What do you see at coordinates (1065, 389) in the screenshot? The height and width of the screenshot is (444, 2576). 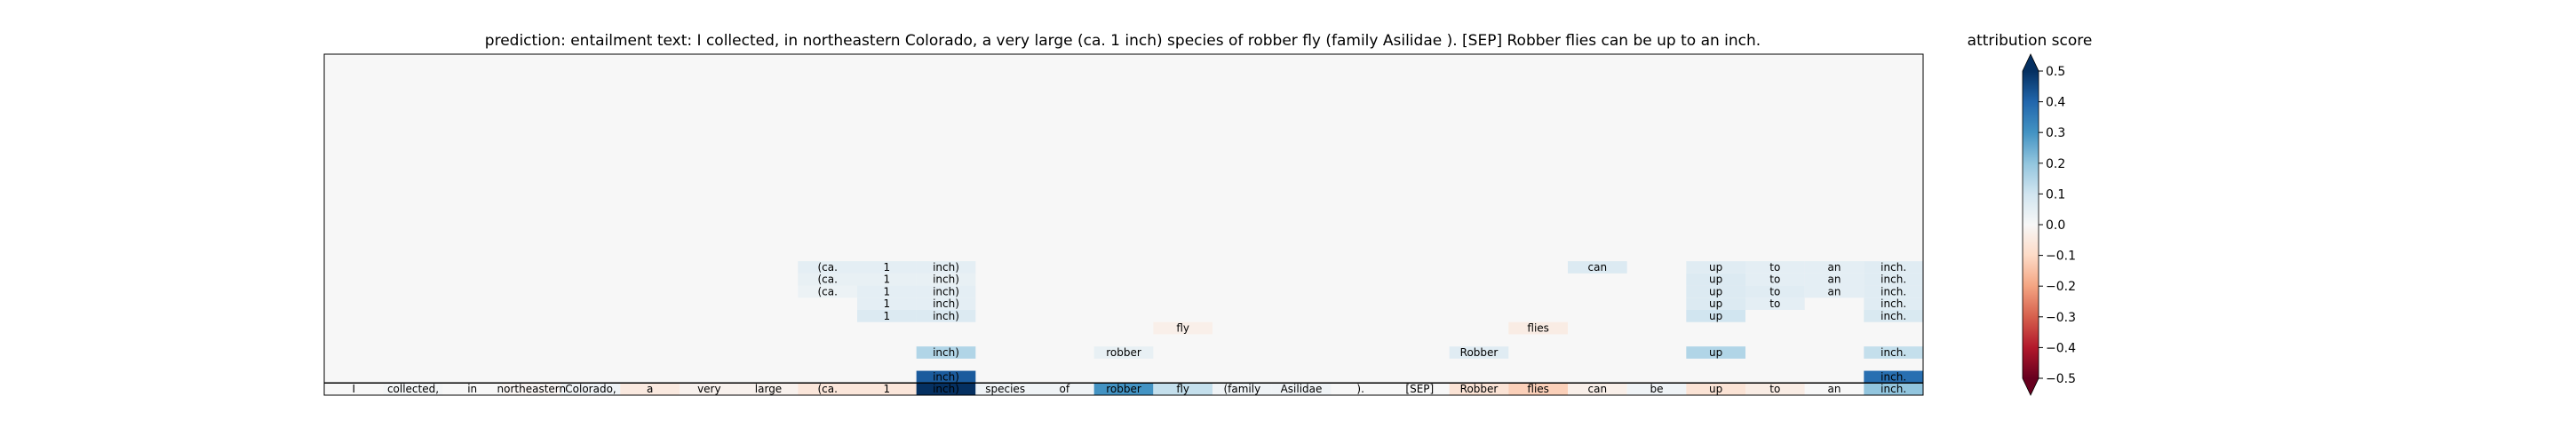 I see `token-label: of` at bounding box center [1065, 389].